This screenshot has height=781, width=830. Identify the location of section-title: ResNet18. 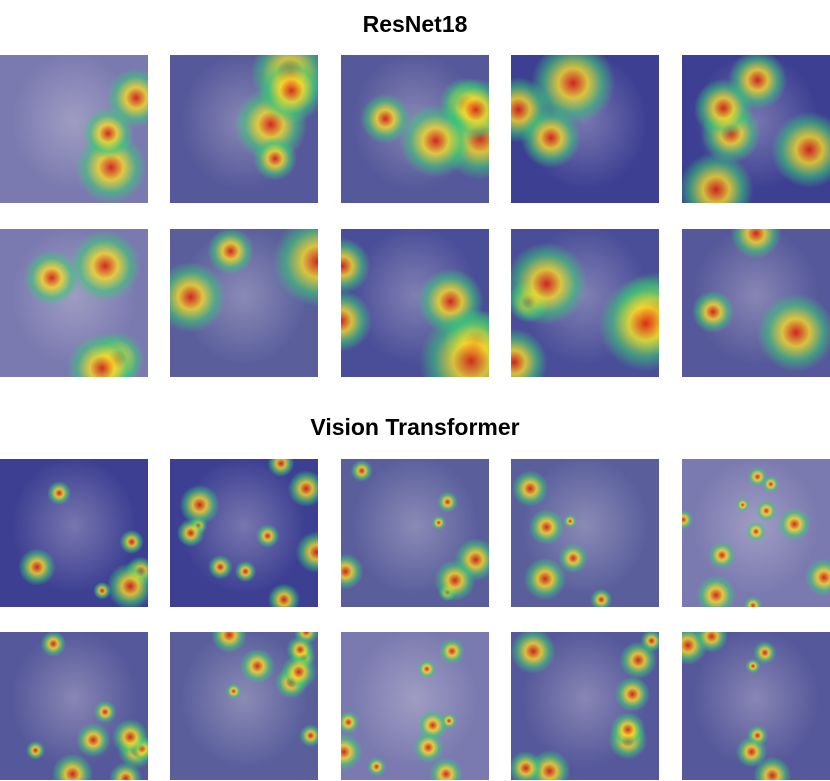
(415, 24).